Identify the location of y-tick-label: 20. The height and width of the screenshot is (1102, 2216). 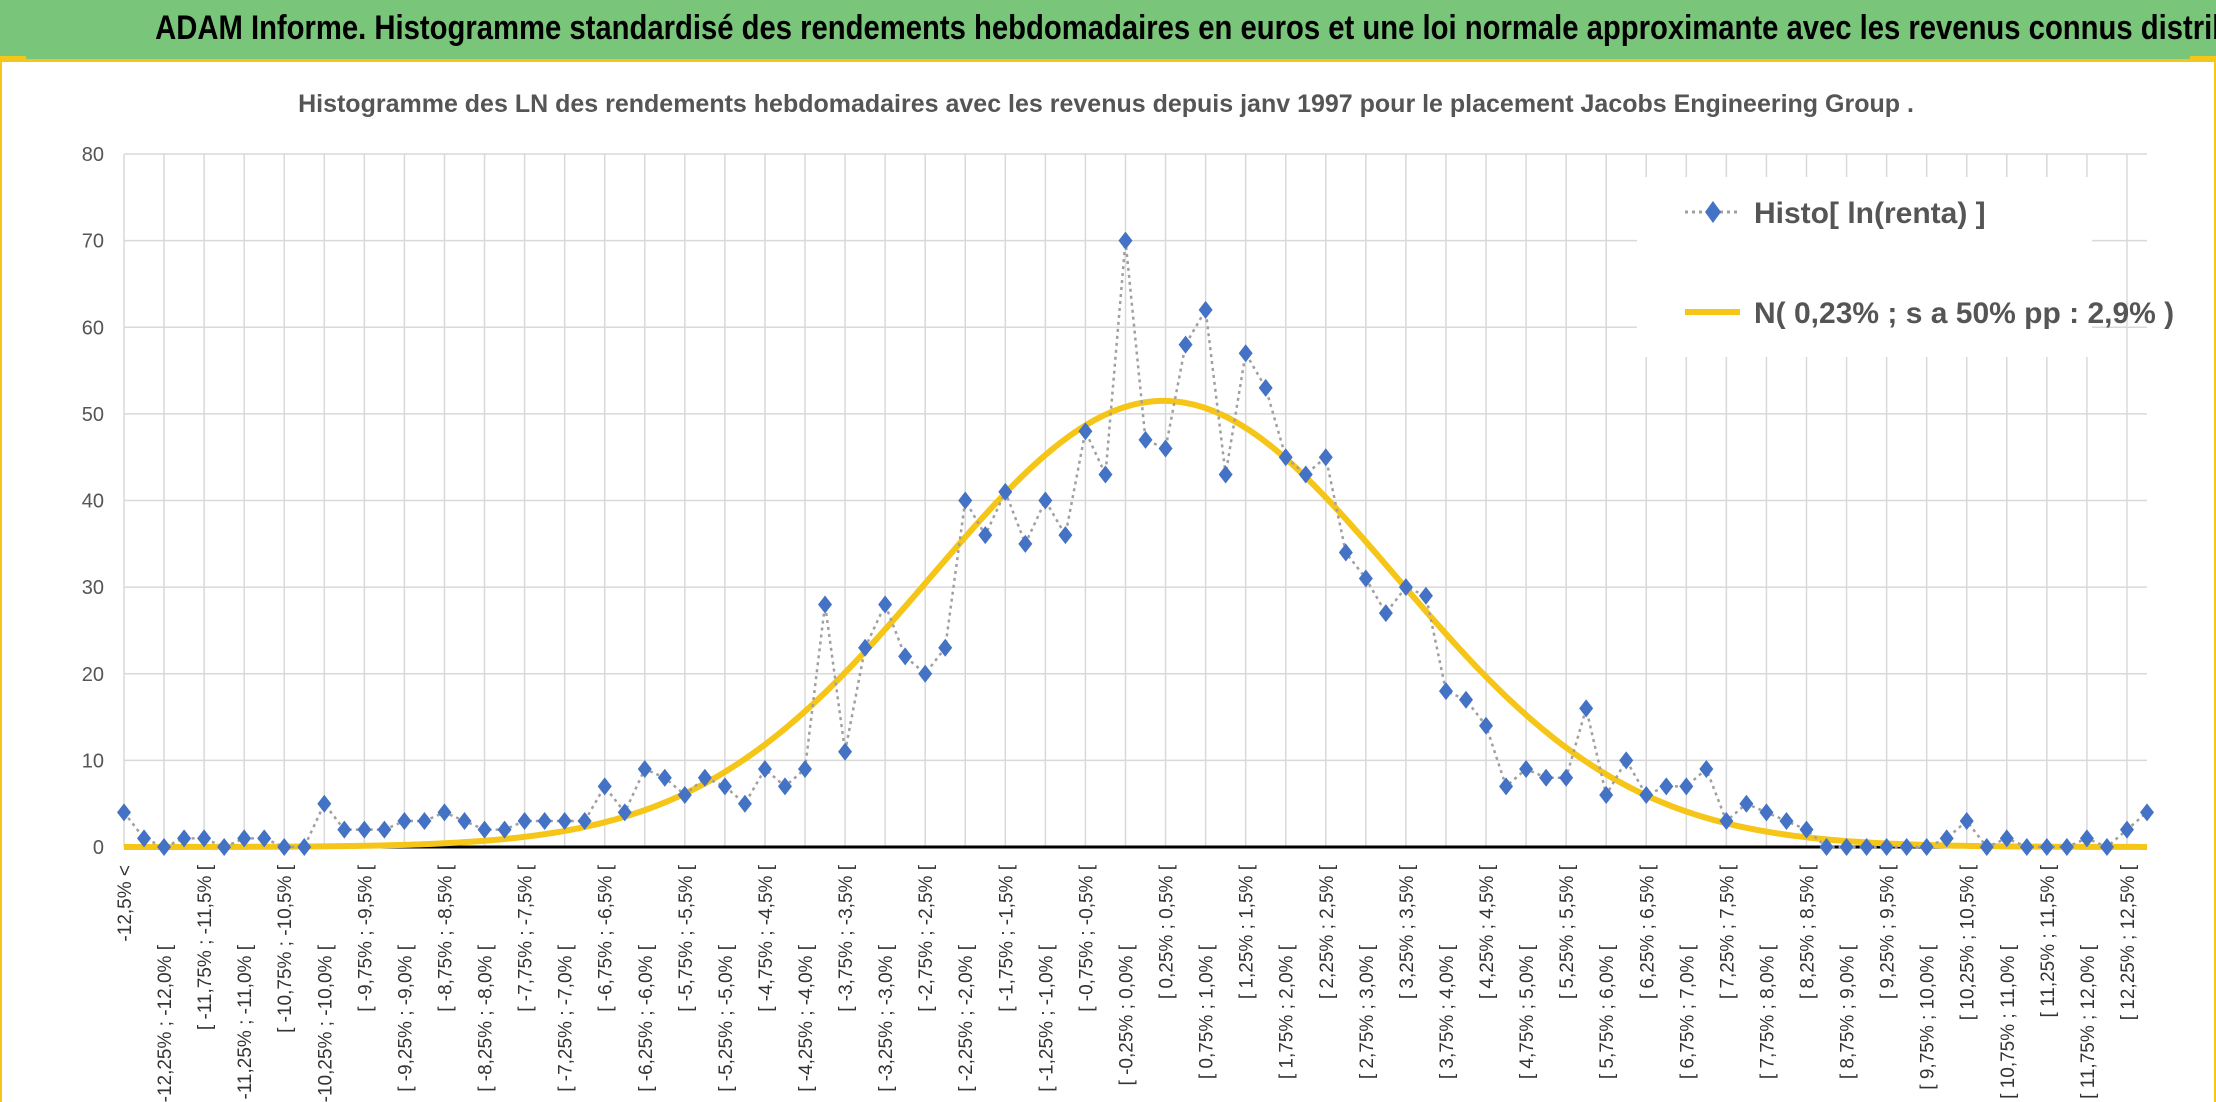
(93, 675).